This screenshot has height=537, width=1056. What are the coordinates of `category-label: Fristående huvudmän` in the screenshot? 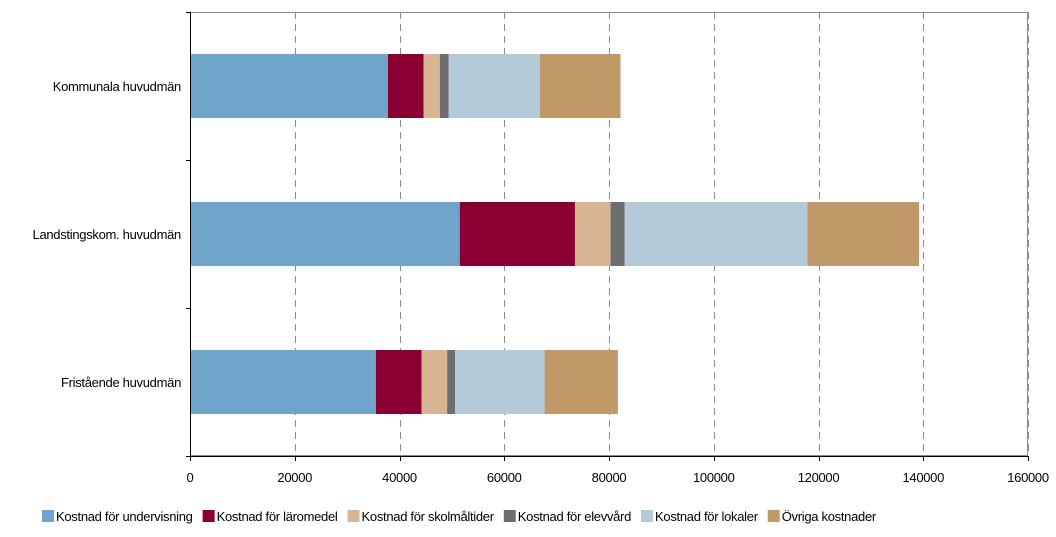 It's located at (121, 382).